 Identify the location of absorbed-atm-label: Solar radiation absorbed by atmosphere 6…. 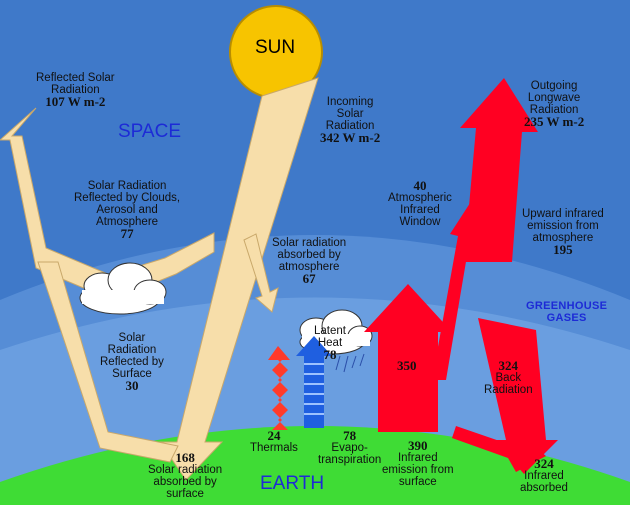
(309, 261).